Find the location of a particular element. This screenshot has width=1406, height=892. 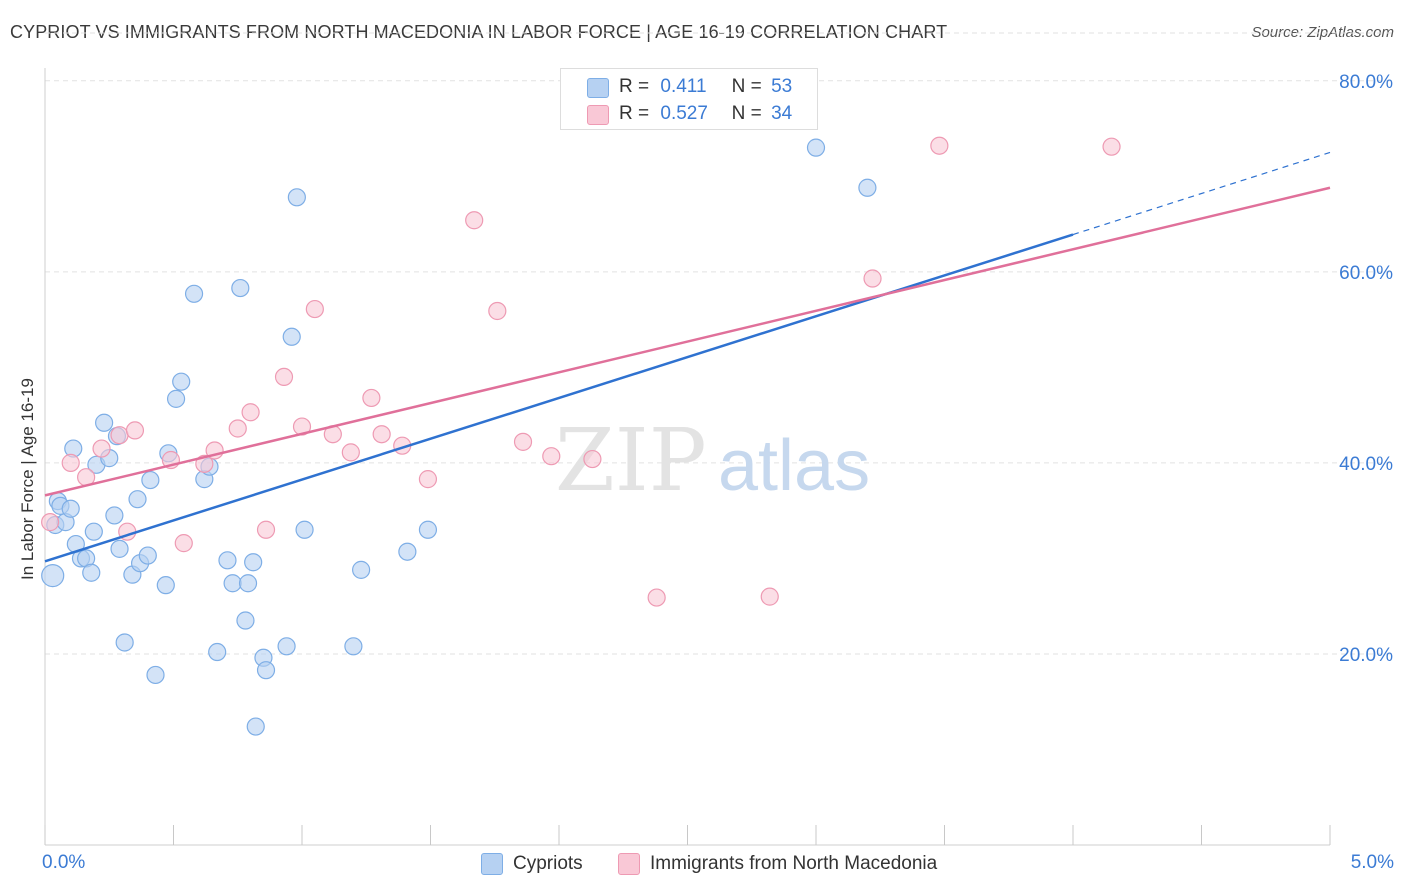

legend-n-value-macedonia: 34 is located at coordinates (782, 113).